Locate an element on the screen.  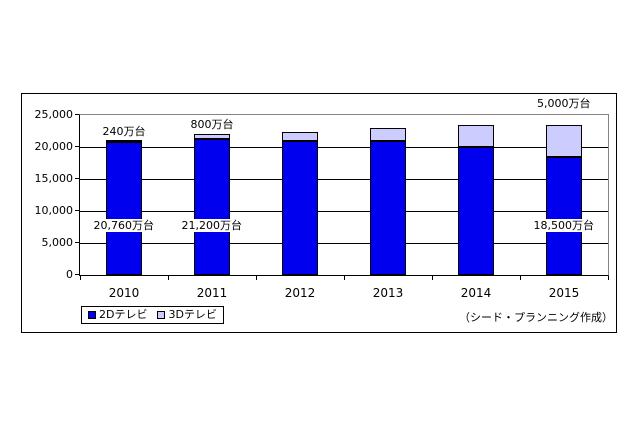
x-axis-label-2012: 2012 is located at coordinates (300, 293).